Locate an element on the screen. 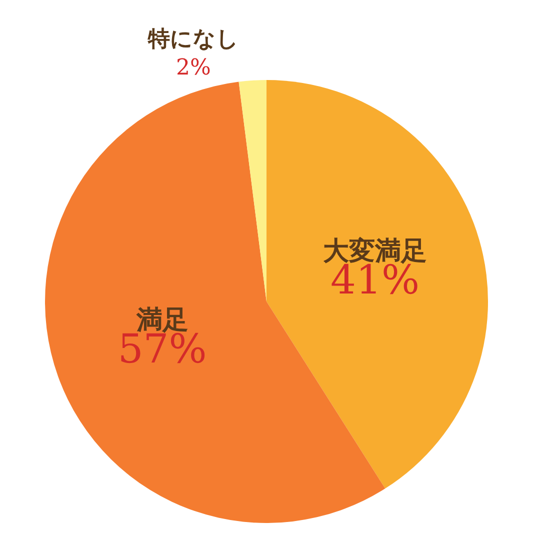  pie-slice is located at coordinates (252, 191).